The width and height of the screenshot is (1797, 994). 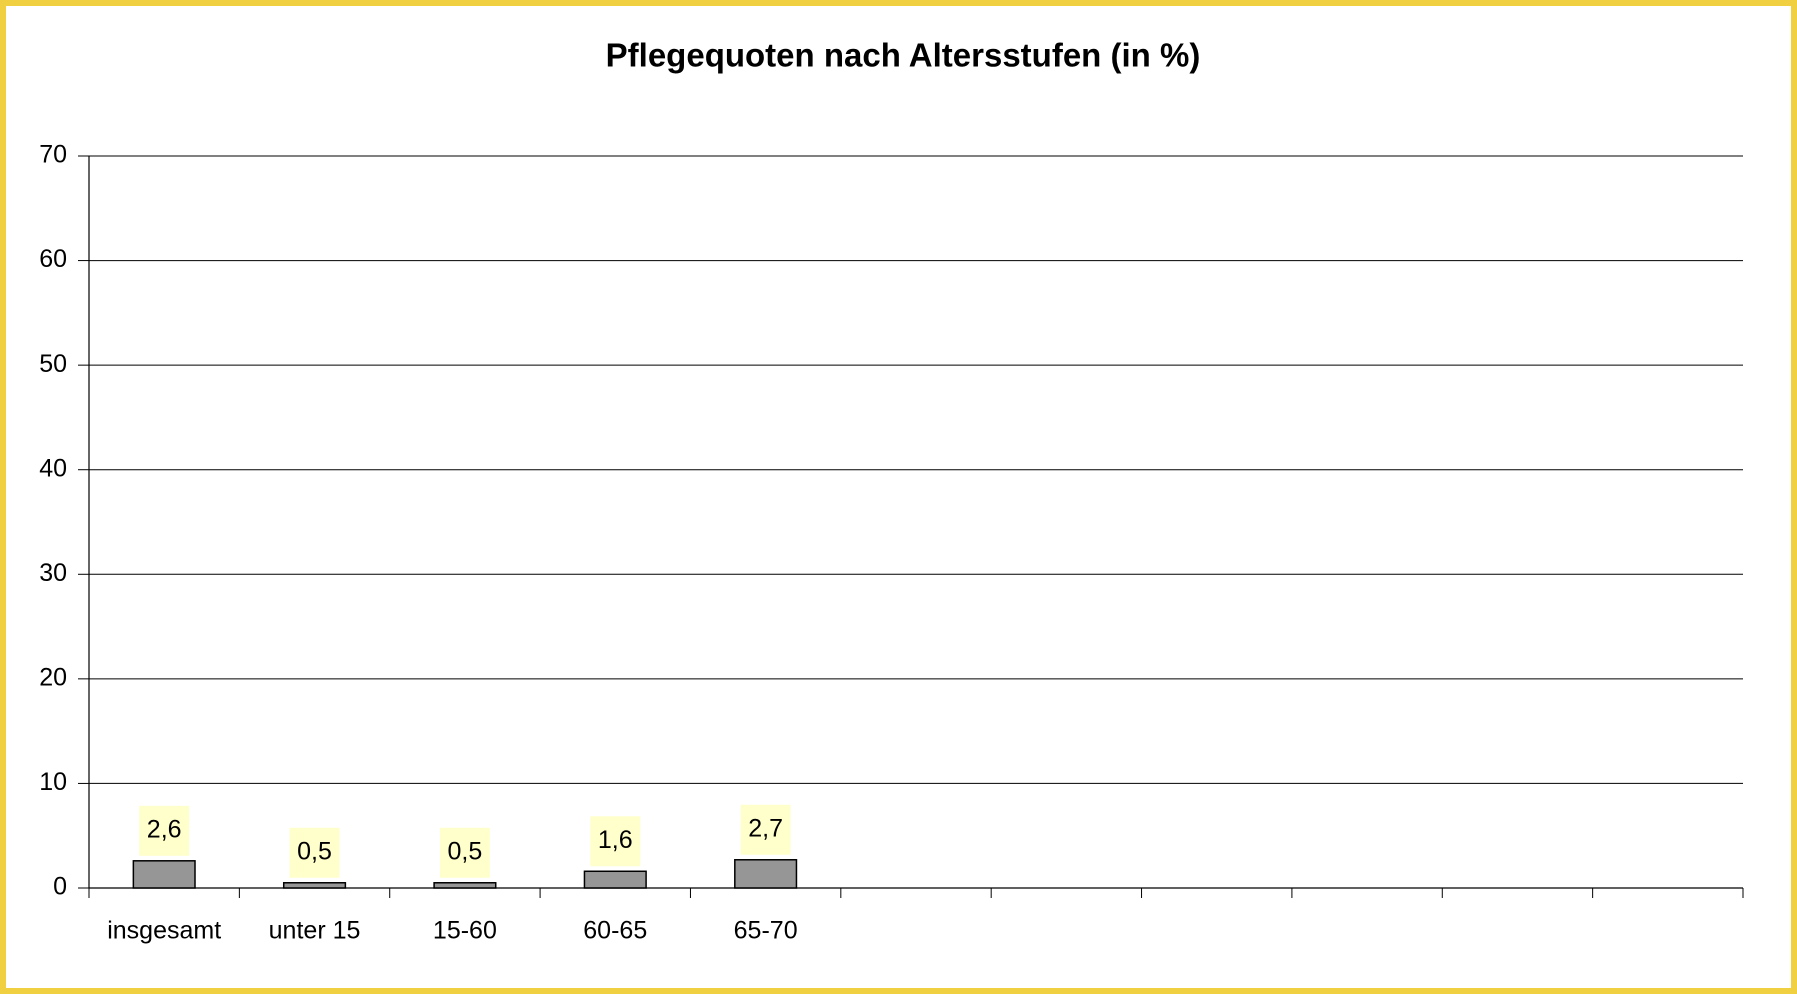 I want to click on y-tick-label: 20, so click(x=53, y=677).